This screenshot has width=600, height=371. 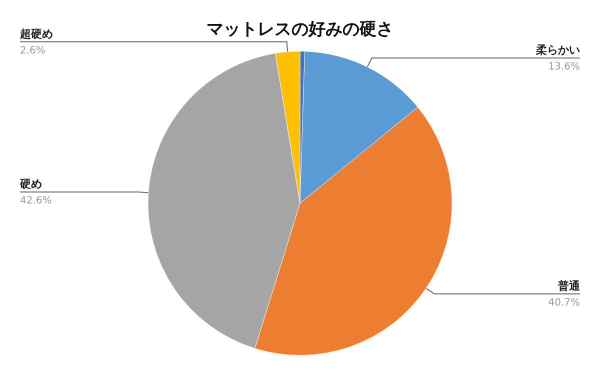 What do you see at coordinates (564, 302) in the screenshot?
I see `data-label: 40.7%` at bounding box center [564, 302].